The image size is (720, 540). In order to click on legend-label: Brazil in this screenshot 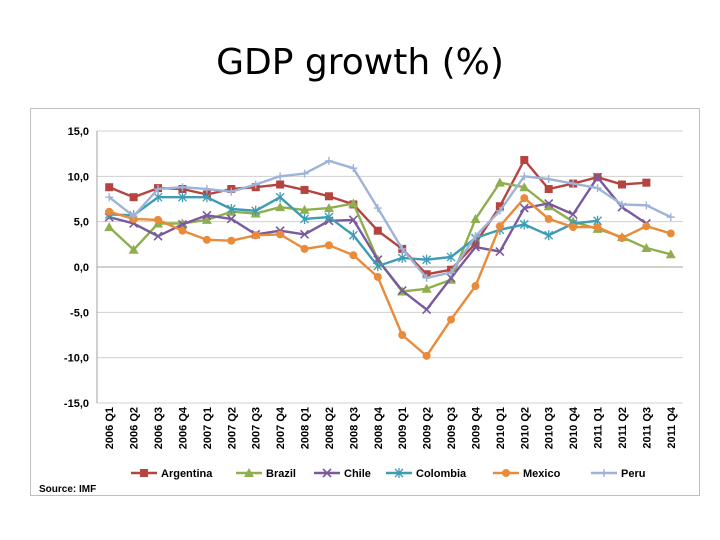, I will do `click(281, 474)`.